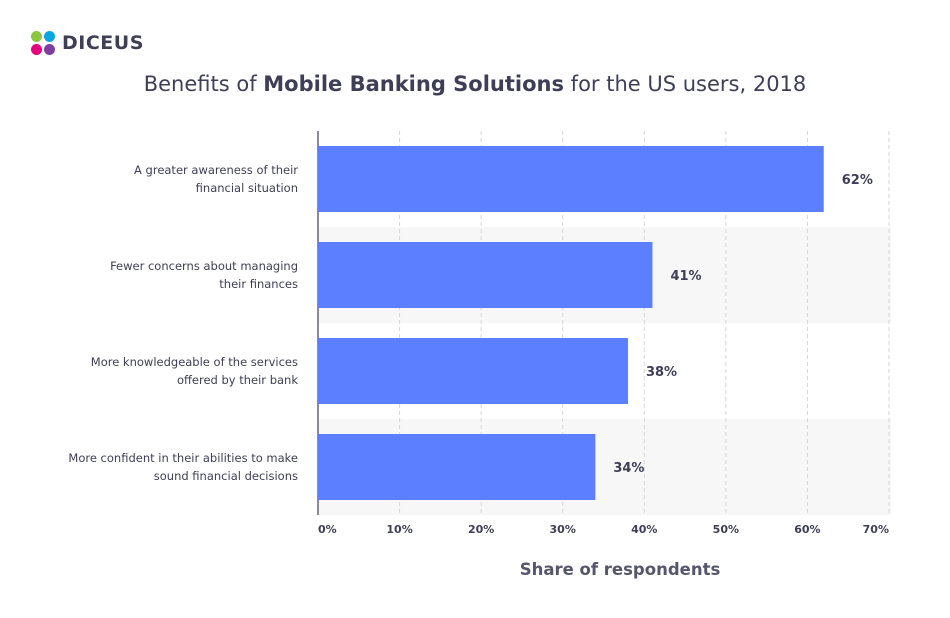 This screenshot has height=618, width=950. I want to click on x-tick-label: 0%, so click(327, 529).